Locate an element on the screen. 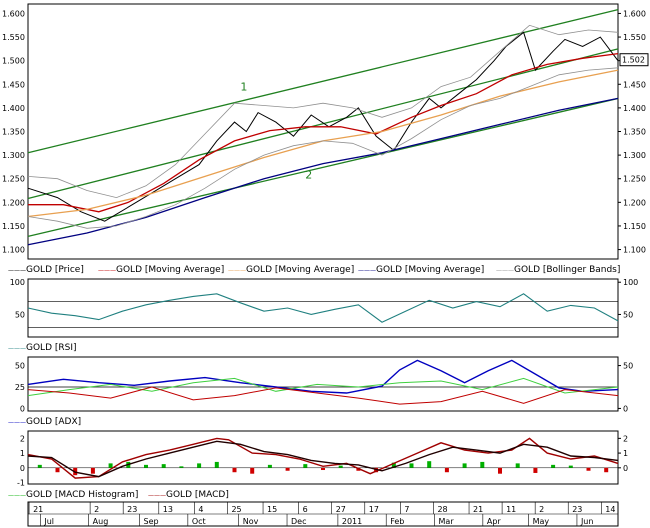  legend-macd-histogram: GOLD [MACD Histogram] is located at coordinates (82, 495).